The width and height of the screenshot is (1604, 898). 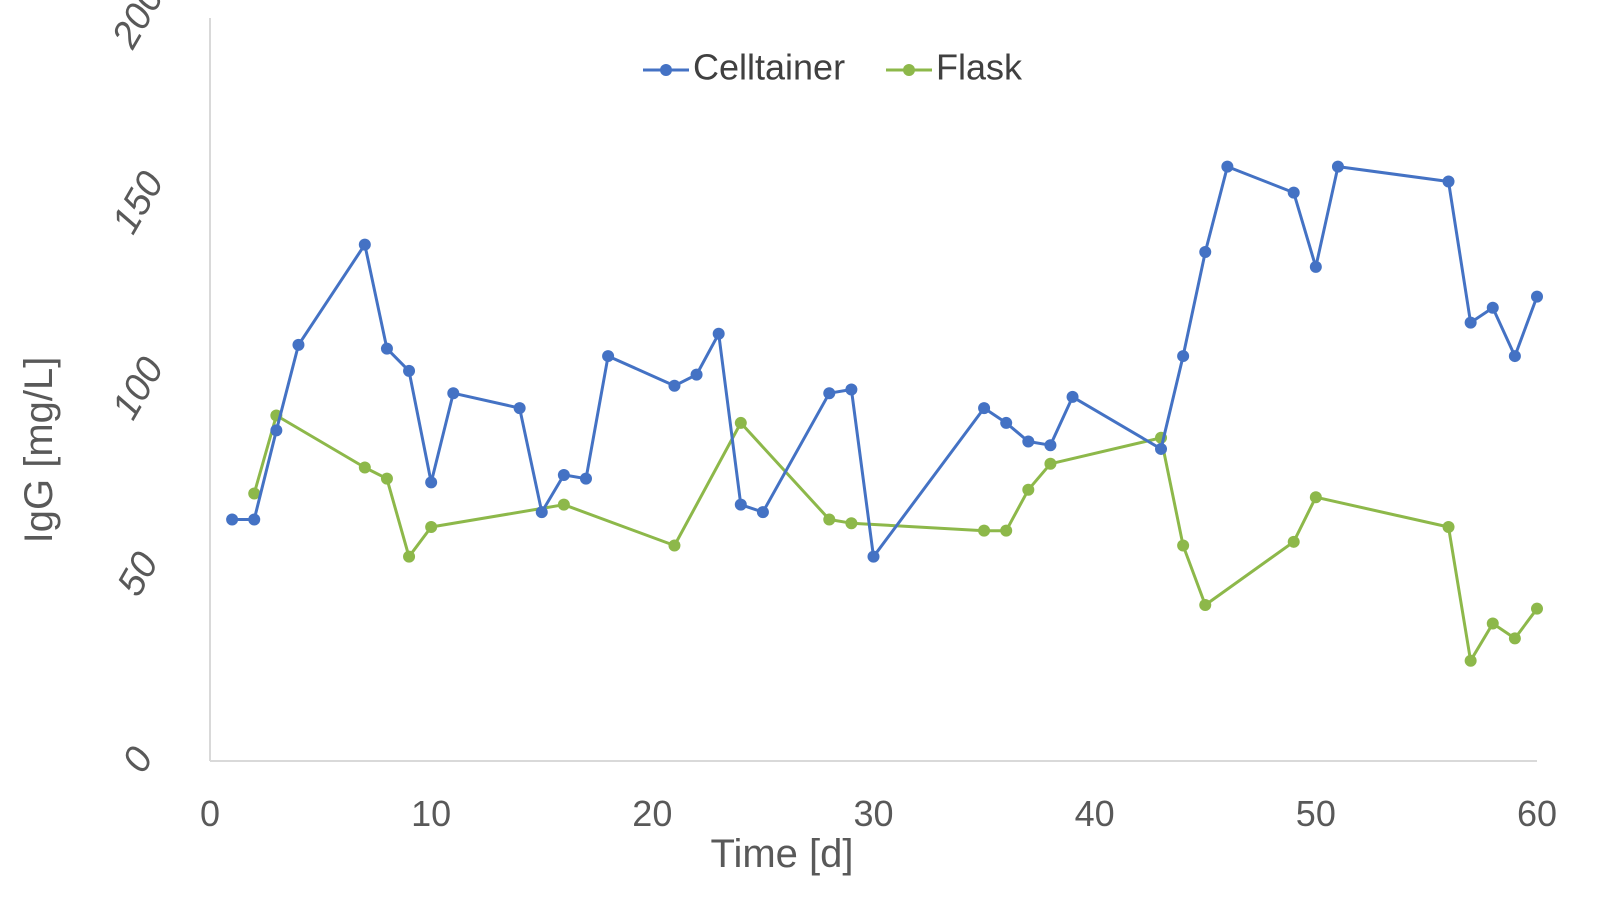 I want to click on legend-marker-flask, so click(x=909, y=70).